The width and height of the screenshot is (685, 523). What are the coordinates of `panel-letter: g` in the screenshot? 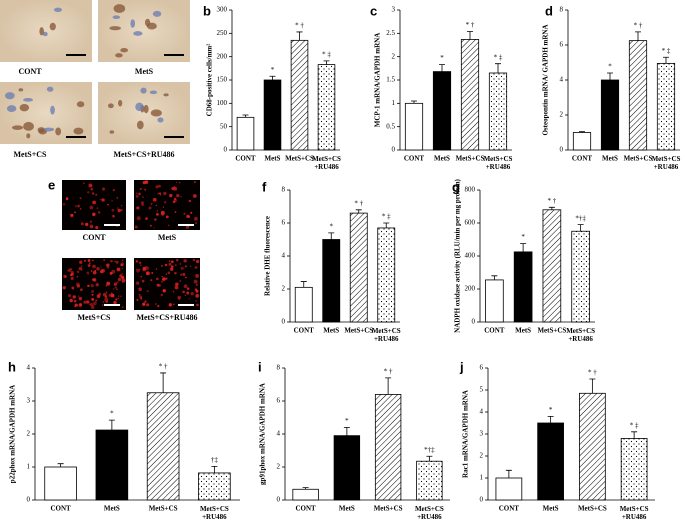 It's located at (456, 186).